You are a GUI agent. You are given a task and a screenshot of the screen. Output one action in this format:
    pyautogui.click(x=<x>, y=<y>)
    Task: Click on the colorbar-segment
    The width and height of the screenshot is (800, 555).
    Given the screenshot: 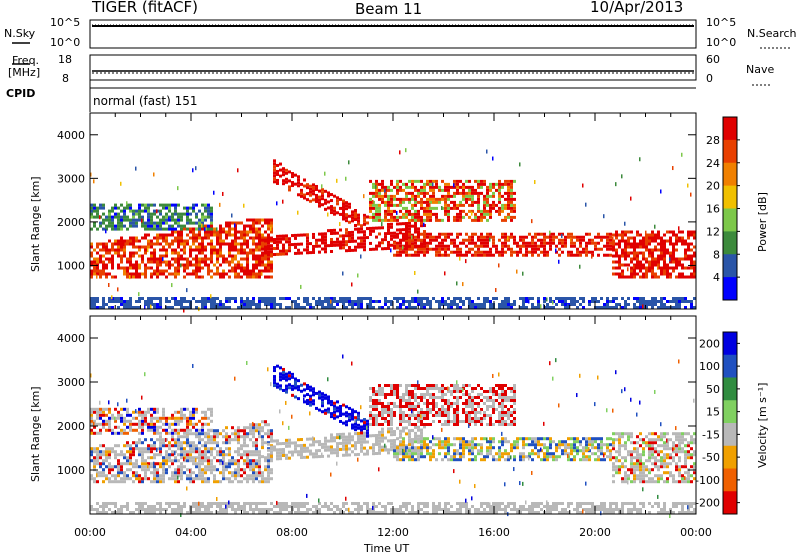 What is the action you would take?
    pyautogui.click(x=730, y=220)
    